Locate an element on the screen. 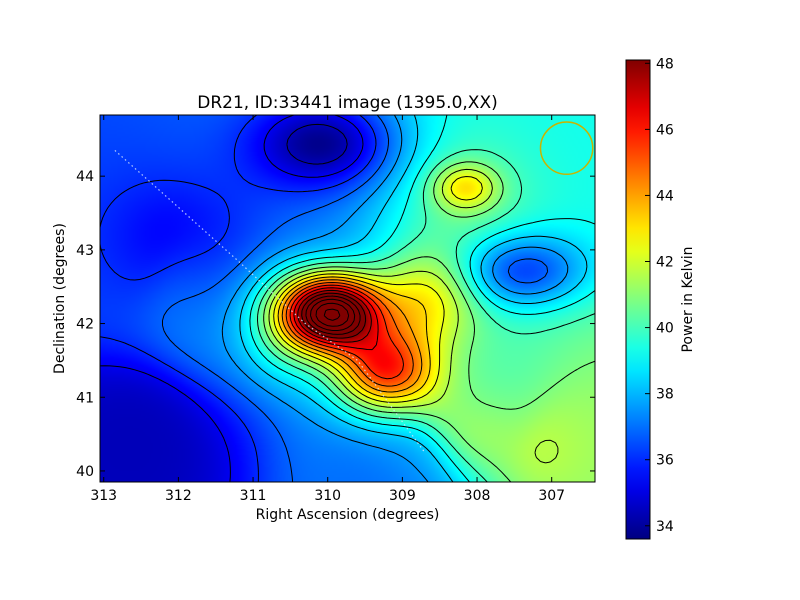  y-tick-label: 40 is located at coordinates (85, 472).